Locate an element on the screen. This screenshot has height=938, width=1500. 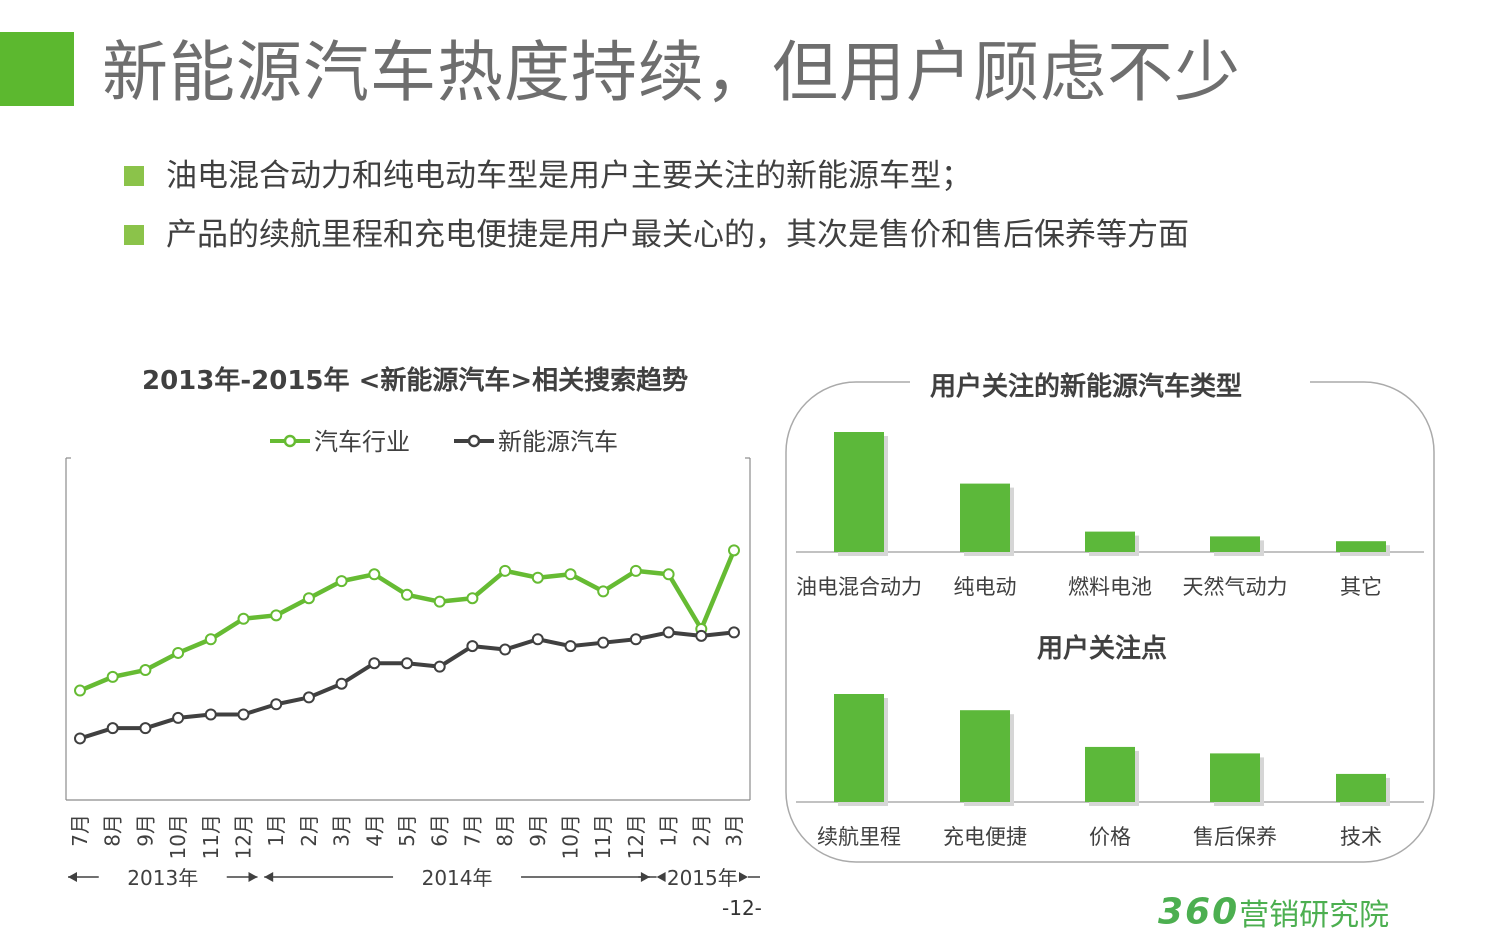
line-chart-title: 2013年-2015年 <新能源汽车>相关搜索趋势 is located at coordinates (415, 381).